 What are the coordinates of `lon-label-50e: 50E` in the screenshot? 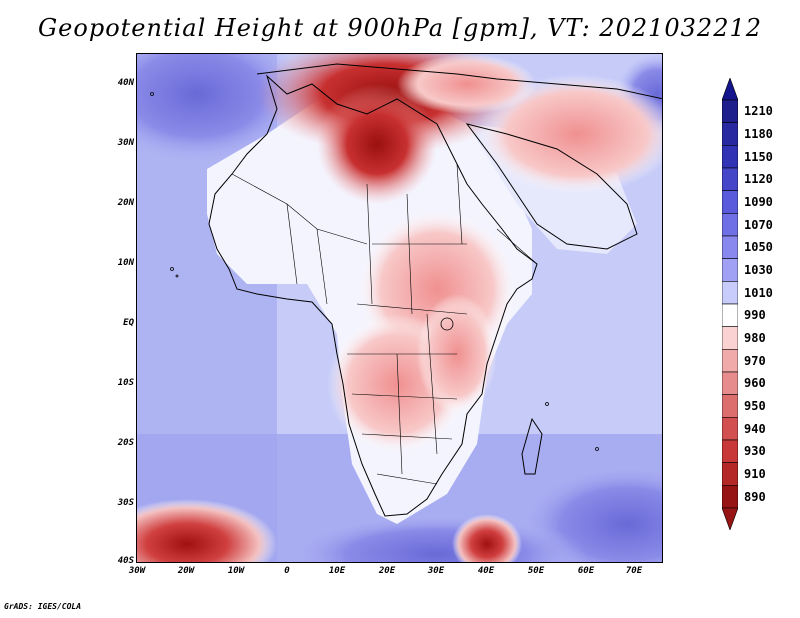 It's located at (536, 571).